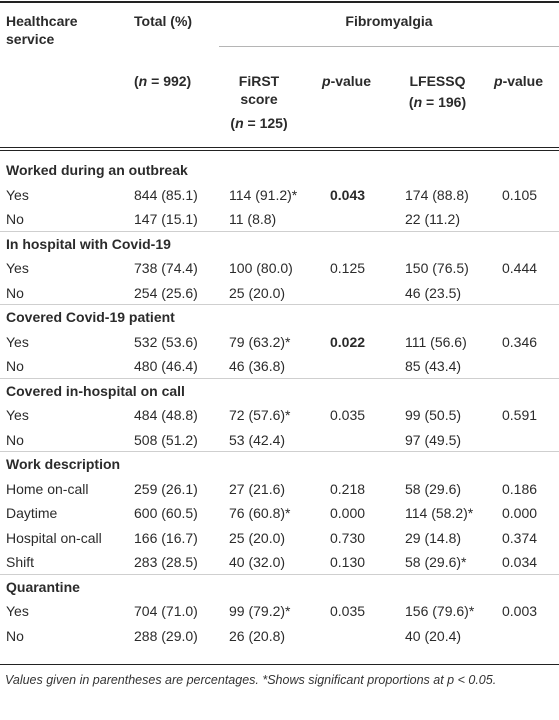  Describe the element at coordinates (279, 2) in the screenshot. I see `top-rule` at that location.